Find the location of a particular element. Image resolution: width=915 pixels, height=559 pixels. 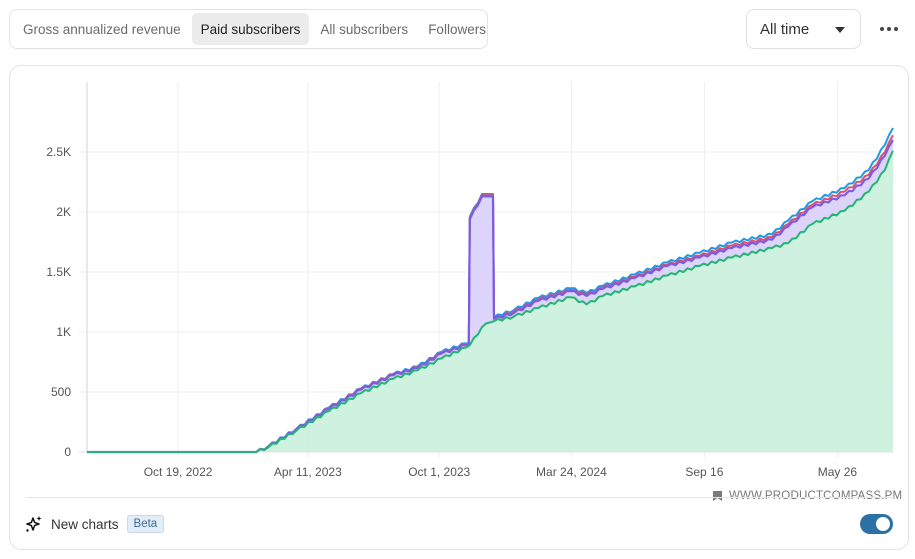

tab-followers: Followers is located at coordinates (457, 29).